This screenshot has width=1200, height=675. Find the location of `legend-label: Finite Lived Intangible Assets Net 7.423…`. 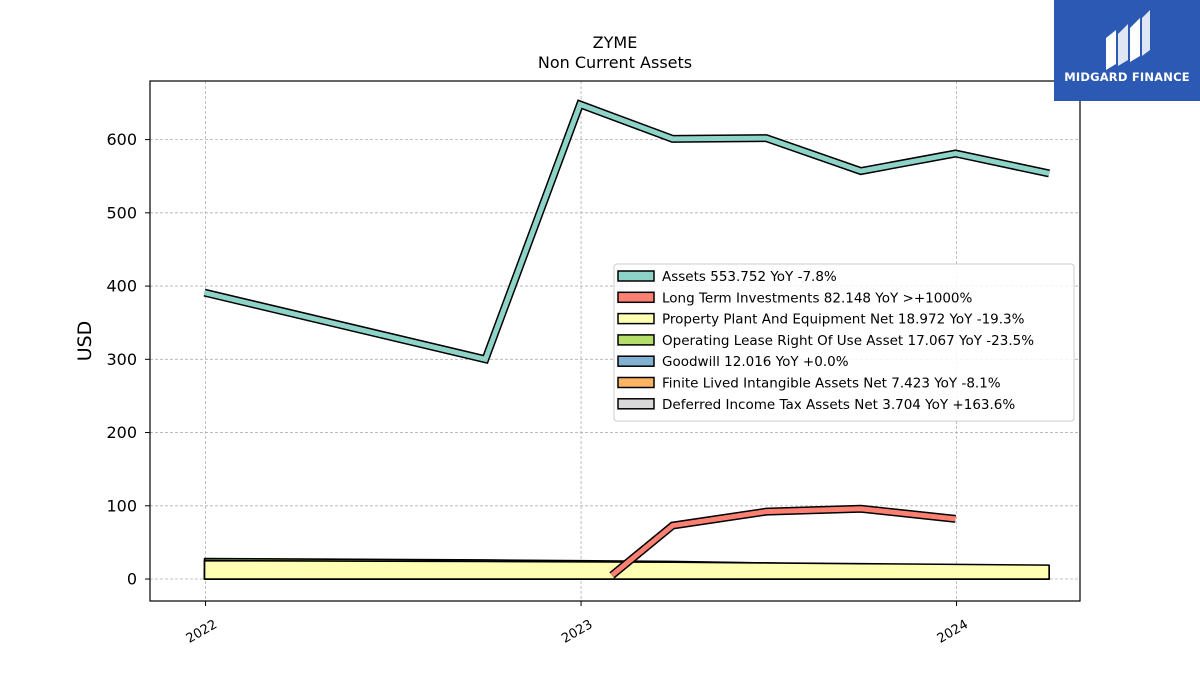

legend-label: Finite Lived Intangible Assets Net 7.423… is located at coordinates (831, 384).